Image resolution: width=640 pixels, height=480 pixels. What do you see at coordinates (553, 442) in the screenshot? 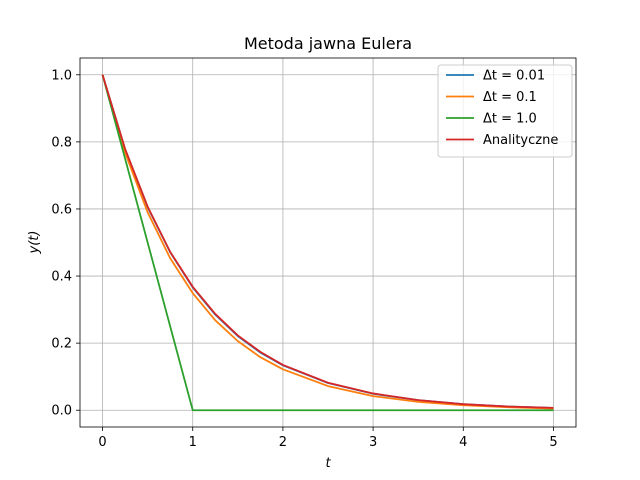
I see `x-tick-label: 5` at bounding box center [553, 442].